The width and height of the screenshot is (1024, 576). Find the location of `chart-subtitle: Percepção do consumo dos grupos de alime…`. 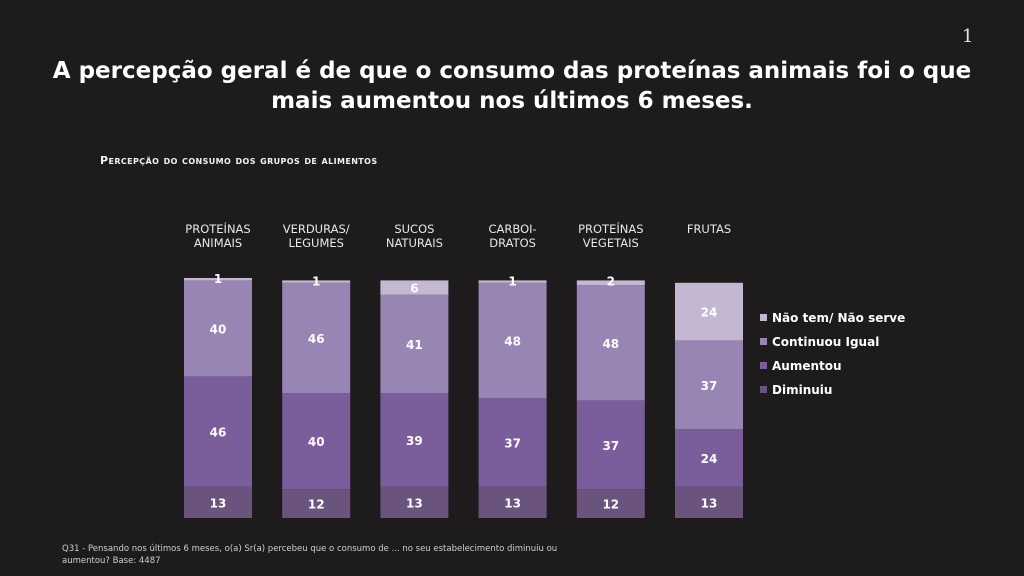

chart-subtitle: Percepção do consumo dos grupos de alime… is located at coordinates (239, 160).